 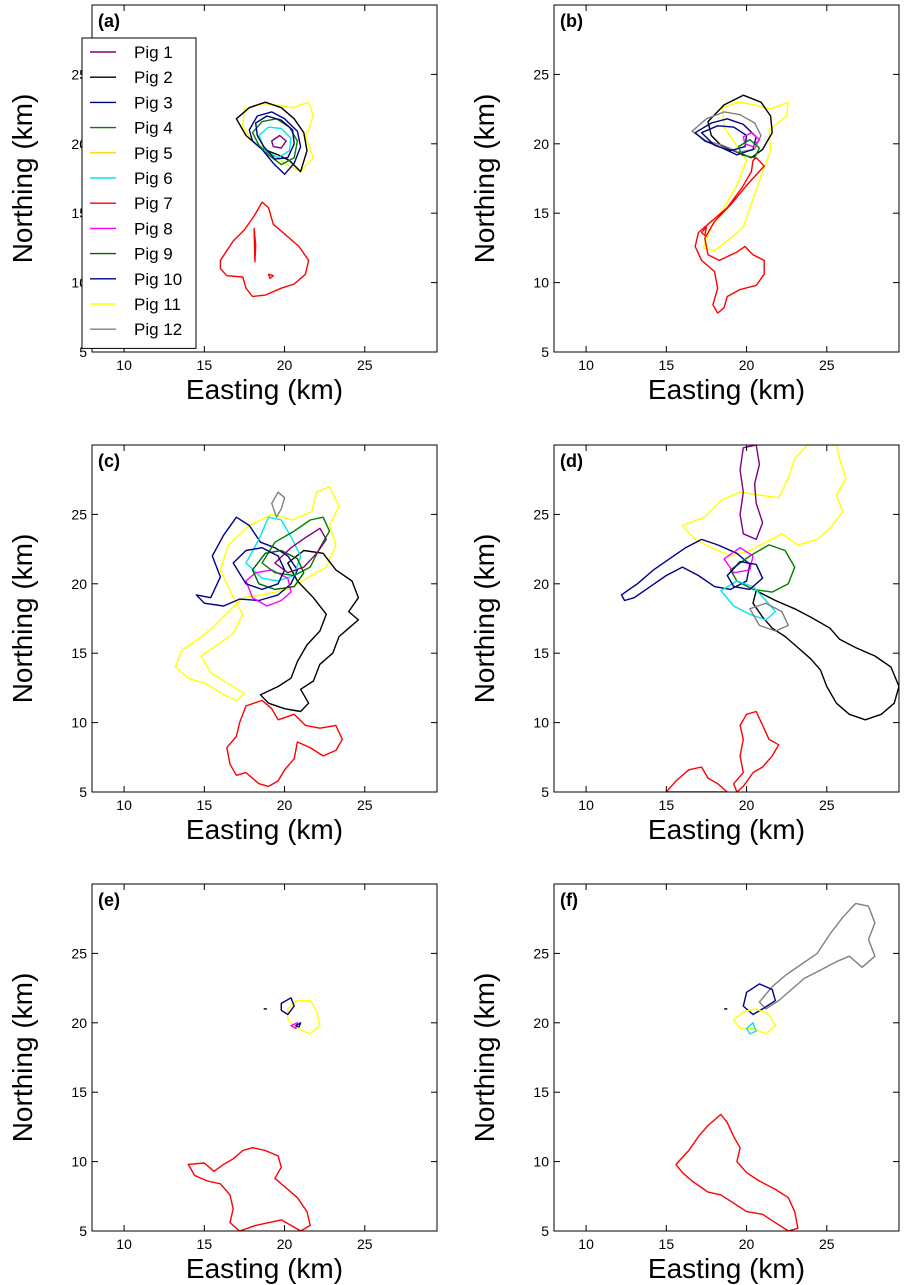 What do you see at coordinates (131, 254) in the screenshot?
I see `legend-item: Pig 9` at bounding box center [131, 254].